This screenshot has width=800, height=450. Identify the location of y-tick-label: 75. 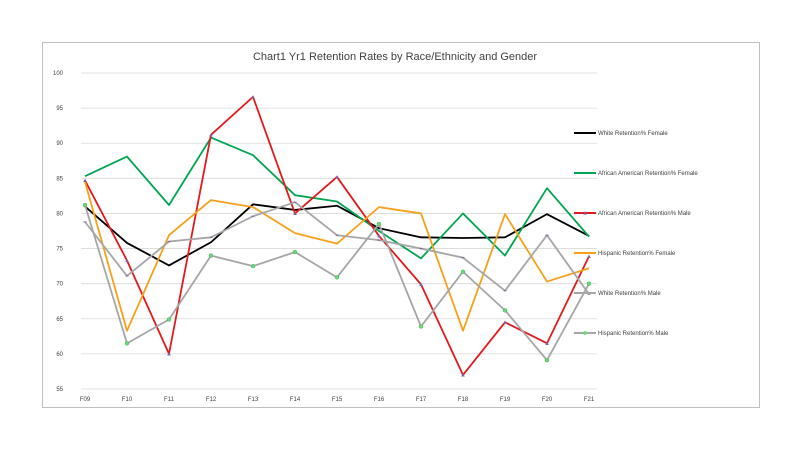
(59, 250).